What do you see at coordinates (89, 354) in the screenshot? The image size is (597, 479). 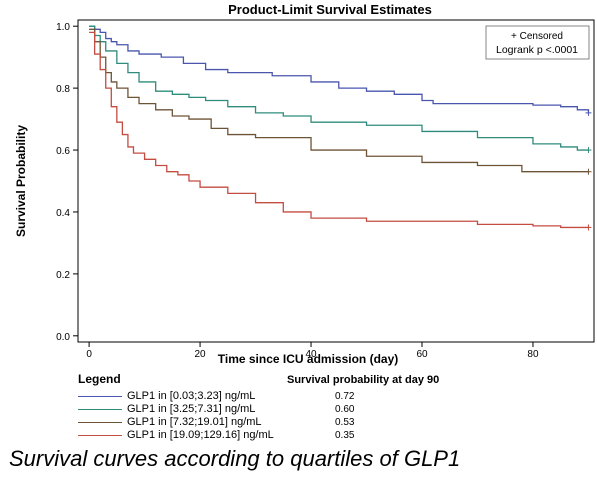 I see `x-tick-label: 0` at bounding box center [89, 354].